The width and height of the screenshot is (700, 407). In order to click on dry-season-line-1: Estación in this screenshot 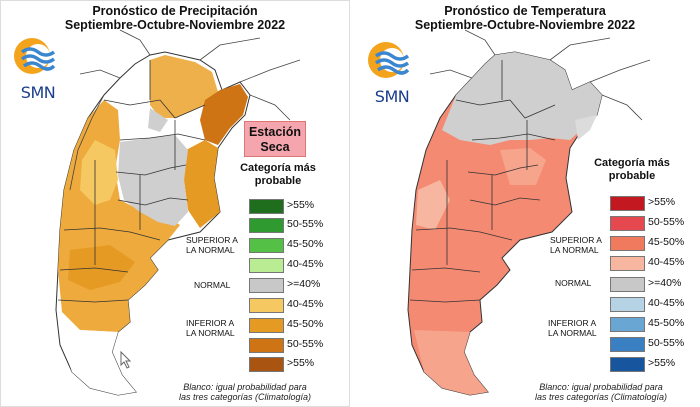, I will do `click(275, 132)`.